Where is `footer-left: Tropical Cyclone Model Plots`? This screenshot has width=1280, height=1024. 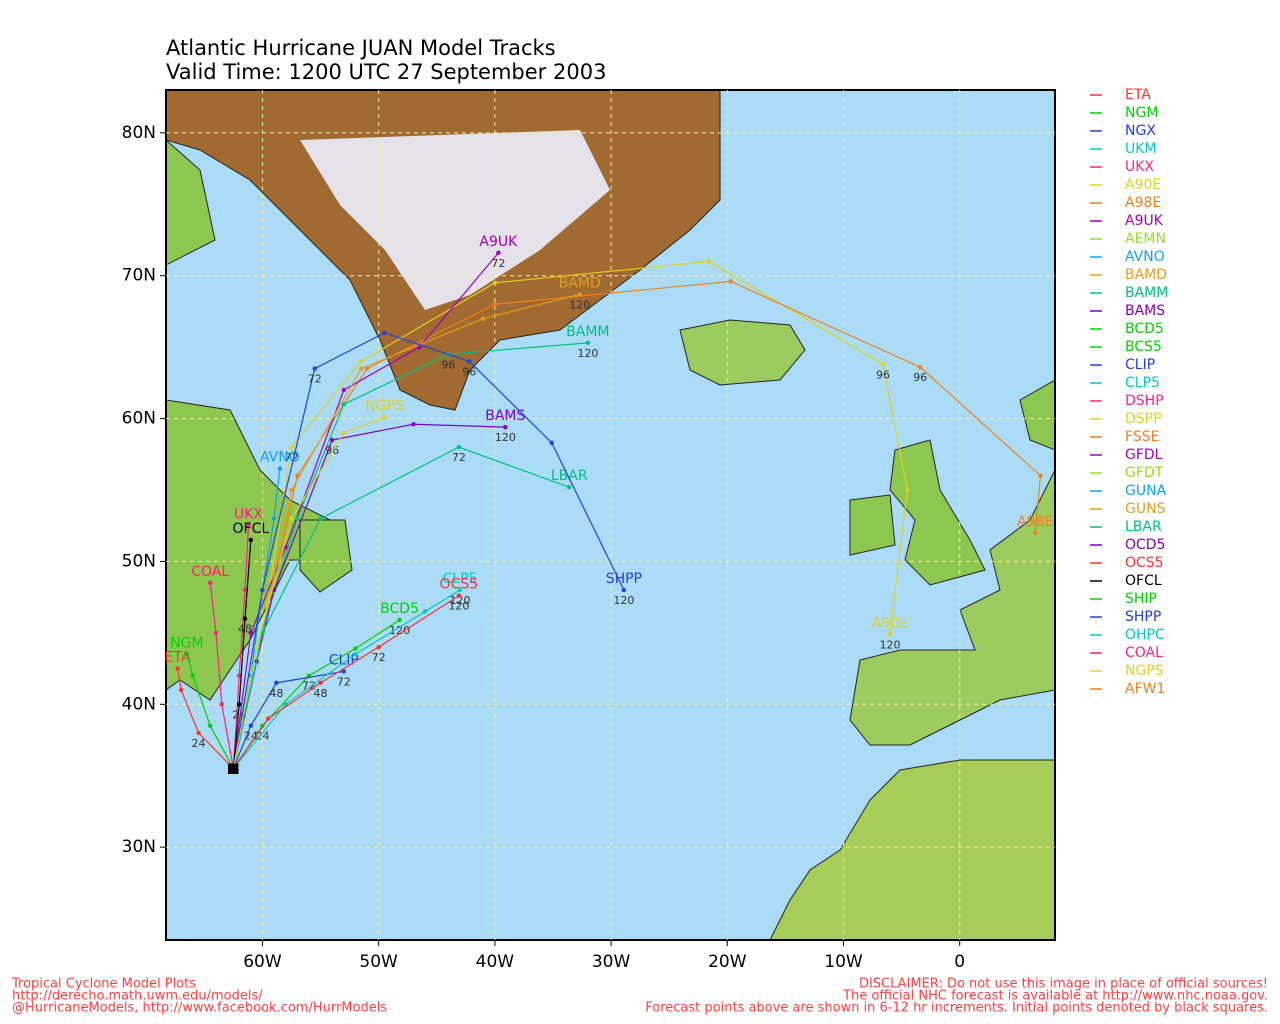 footer-left: Tropical Cyclone Model Plots is located at coordinates (103, 984).